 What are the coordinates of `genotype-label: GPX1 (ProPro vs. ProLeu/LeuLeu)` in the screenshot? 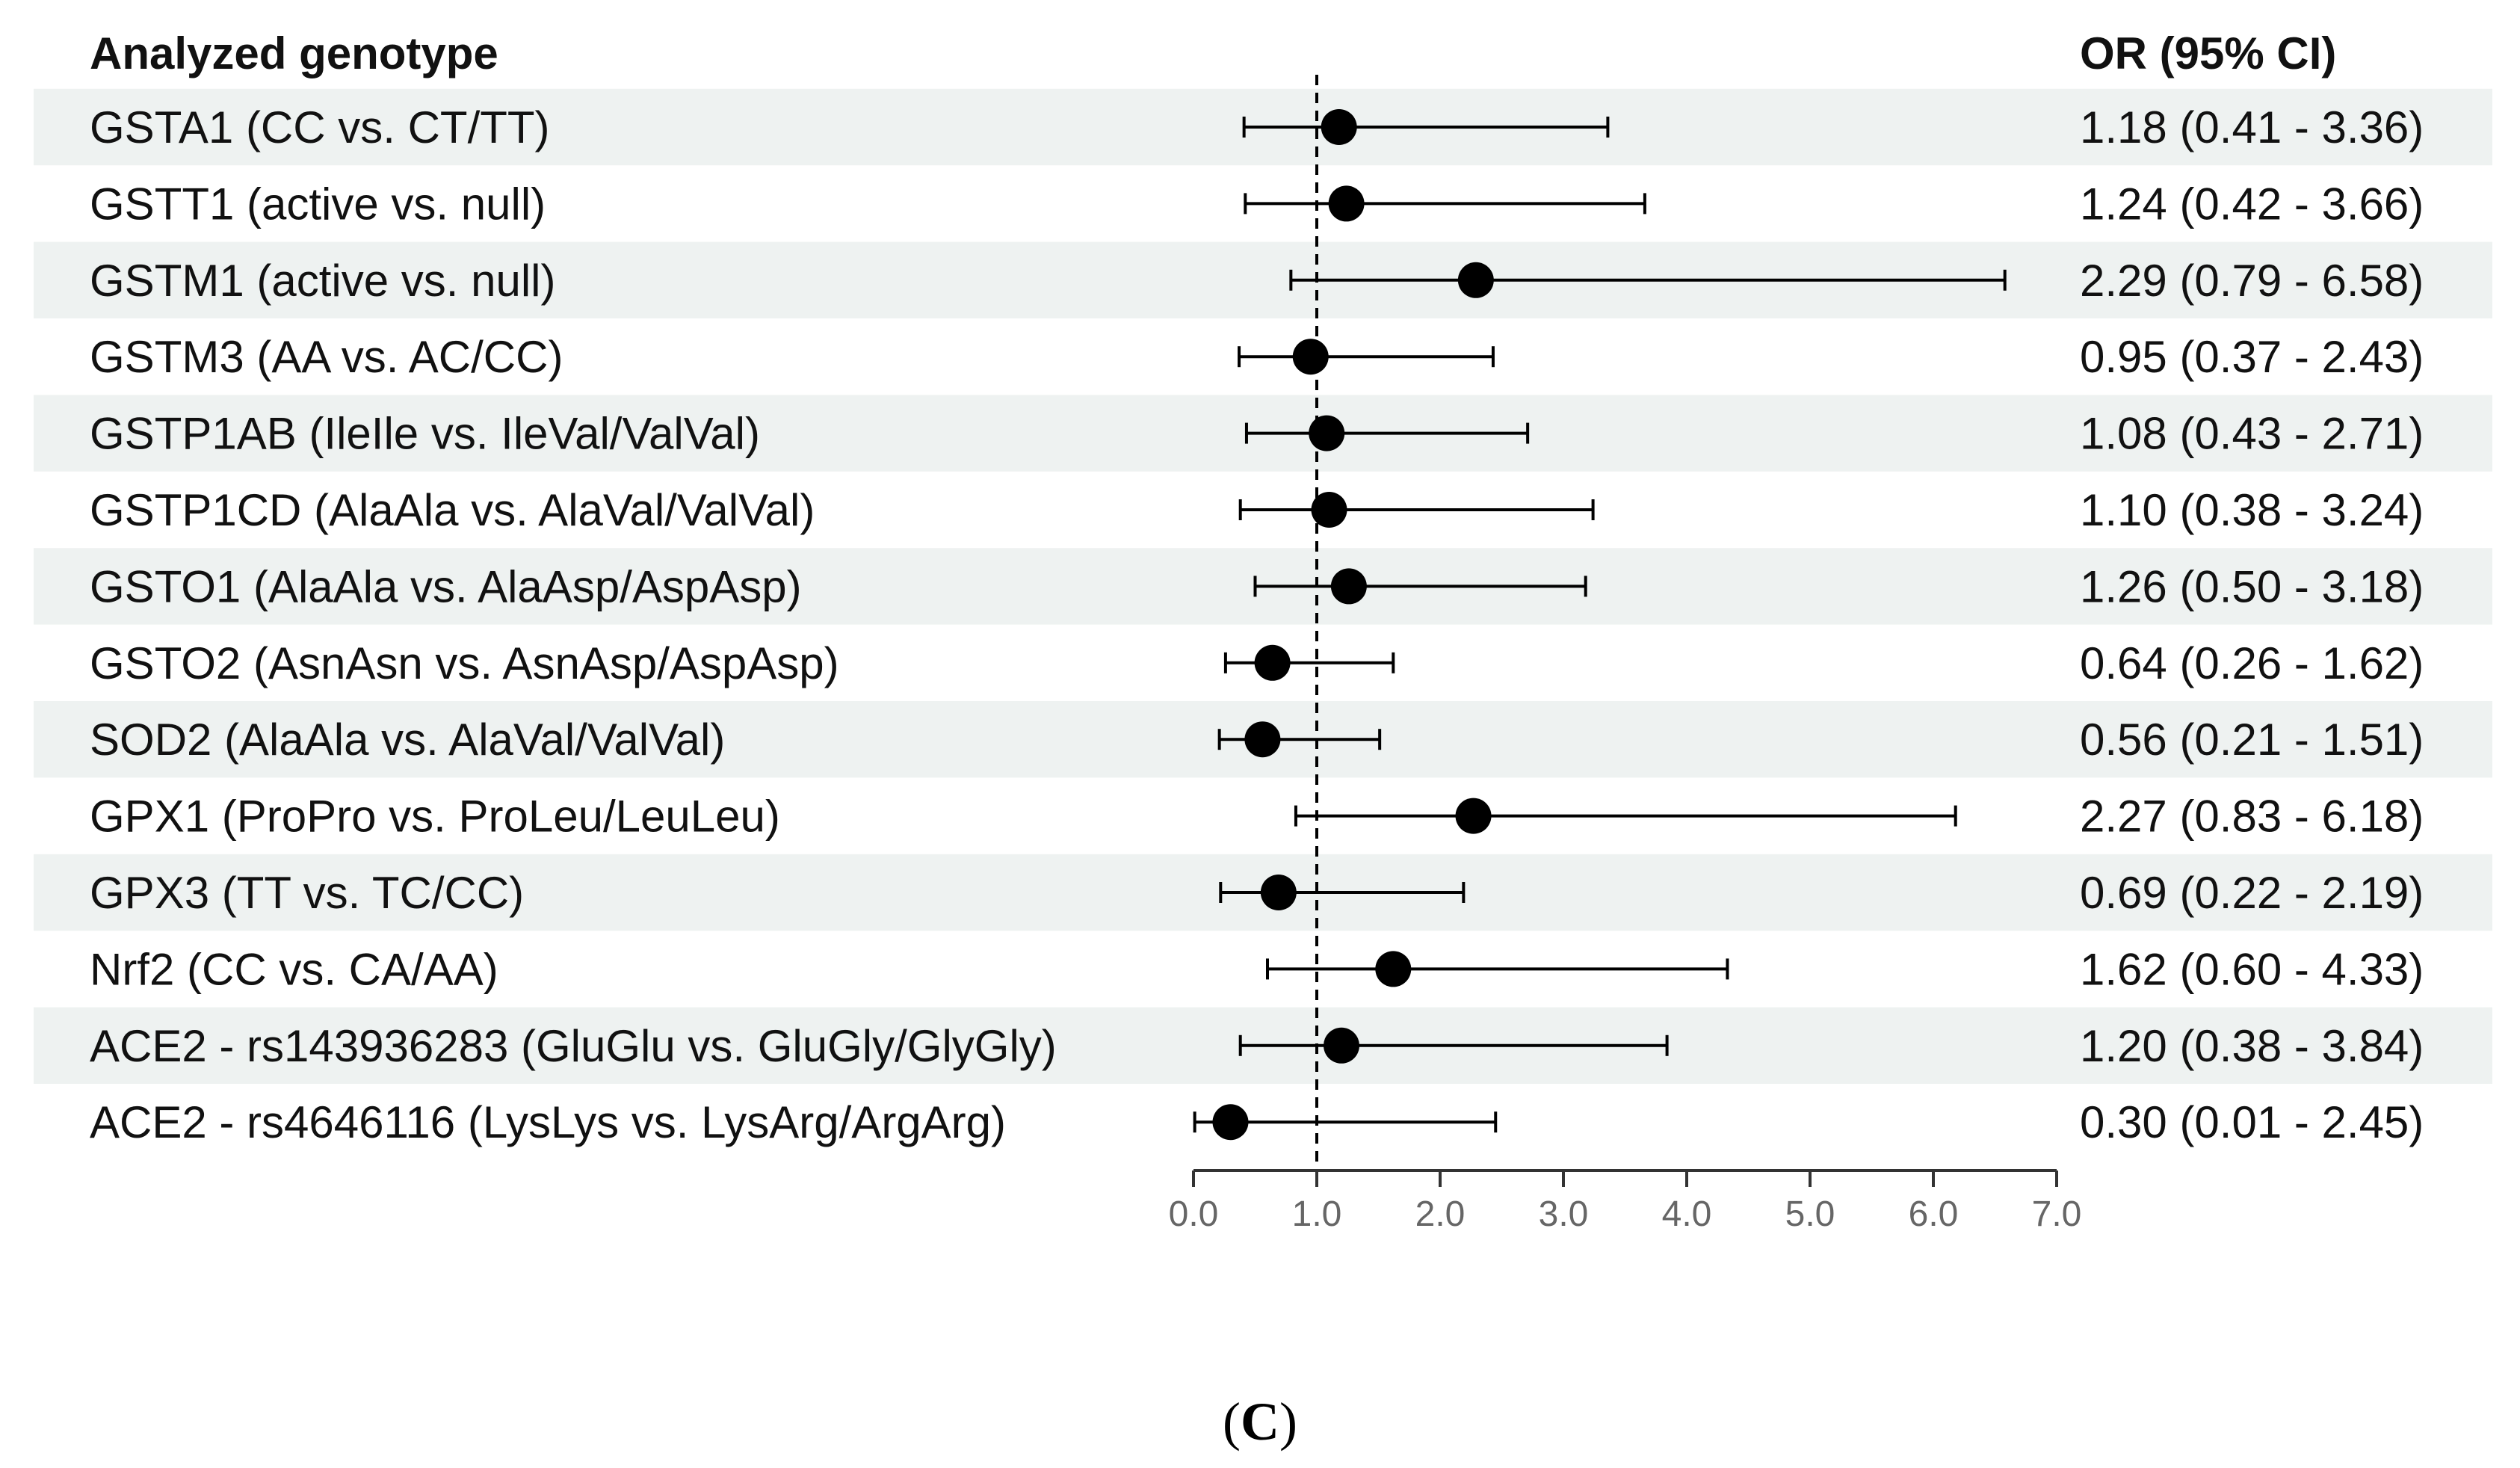 It's located at (435, 817).